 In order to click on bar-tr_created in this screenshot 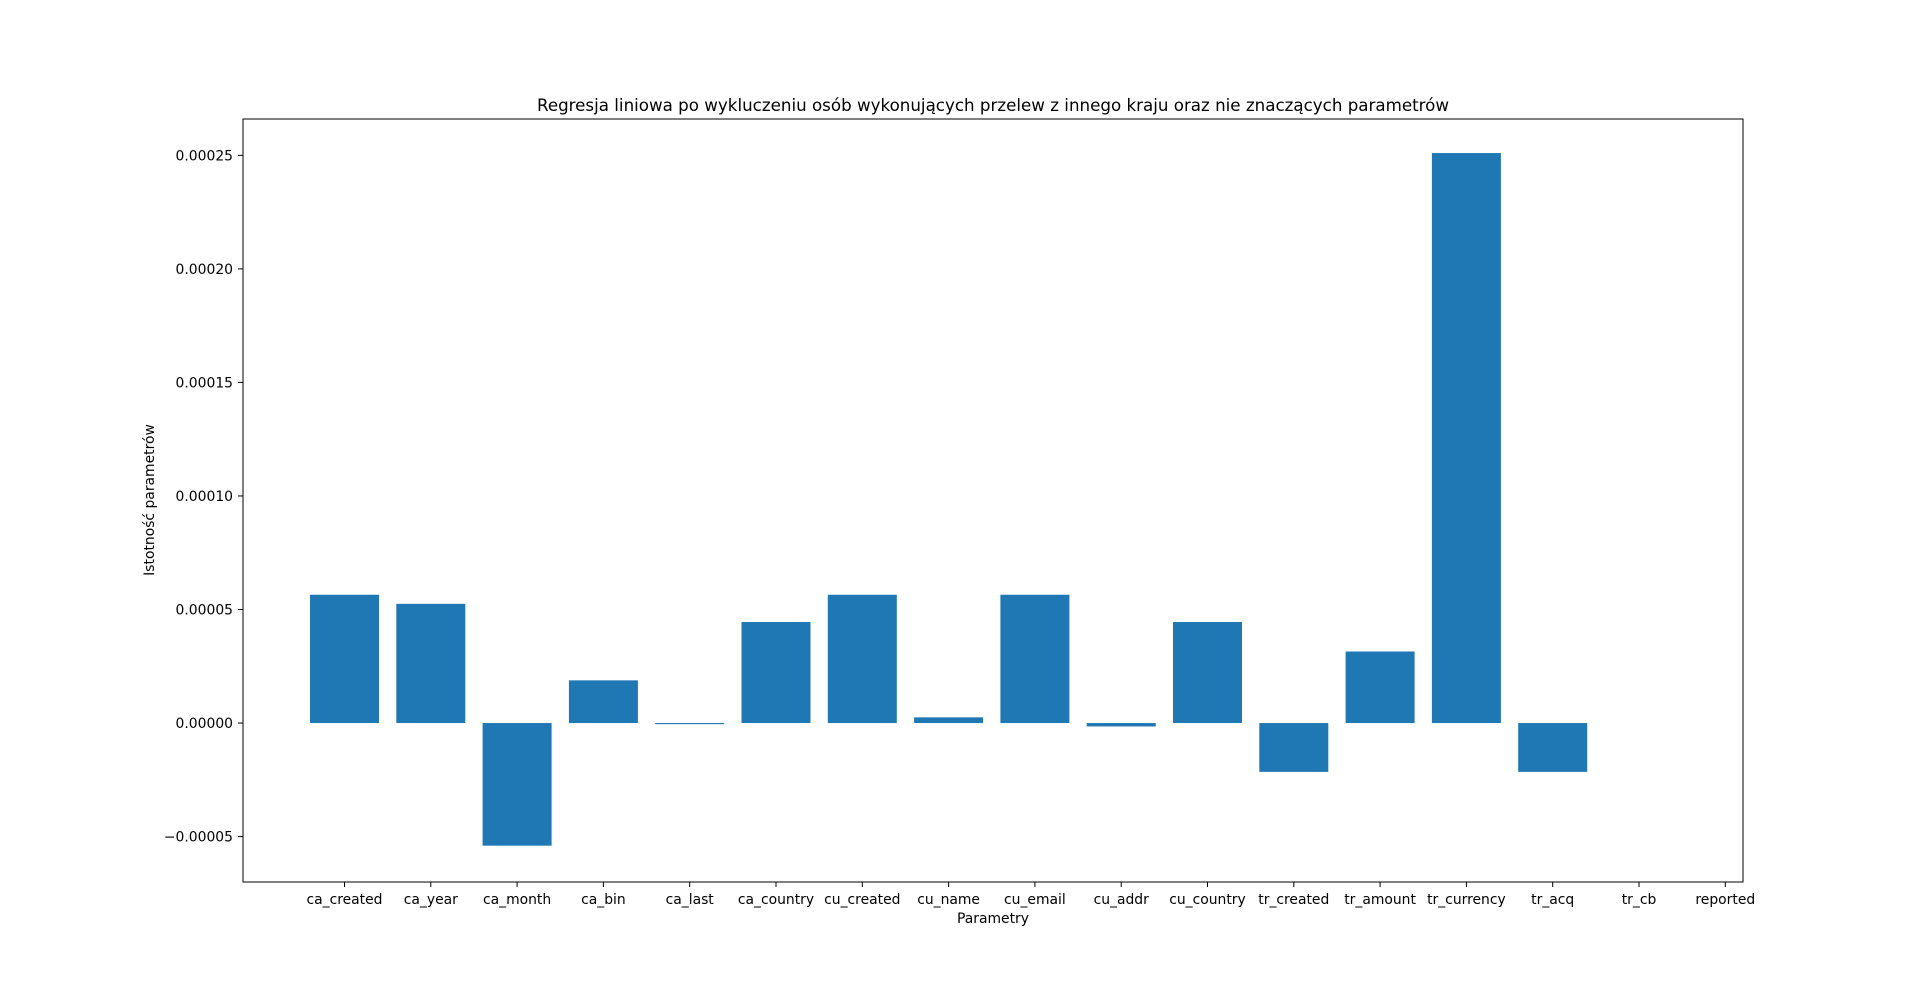, I will do `click(1294, 747)`.